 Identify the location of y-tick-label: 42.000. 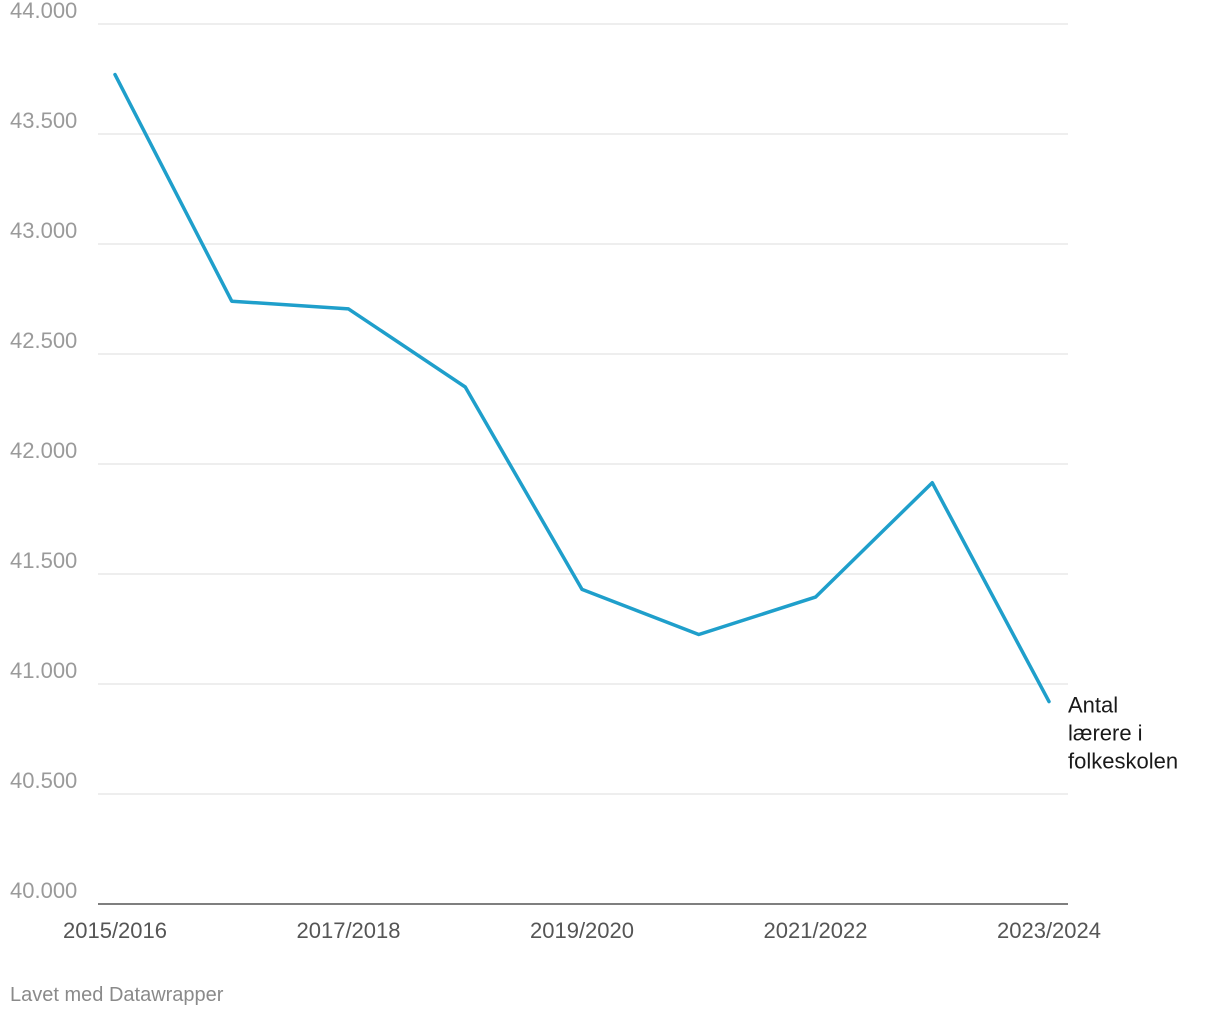
(43, 450).